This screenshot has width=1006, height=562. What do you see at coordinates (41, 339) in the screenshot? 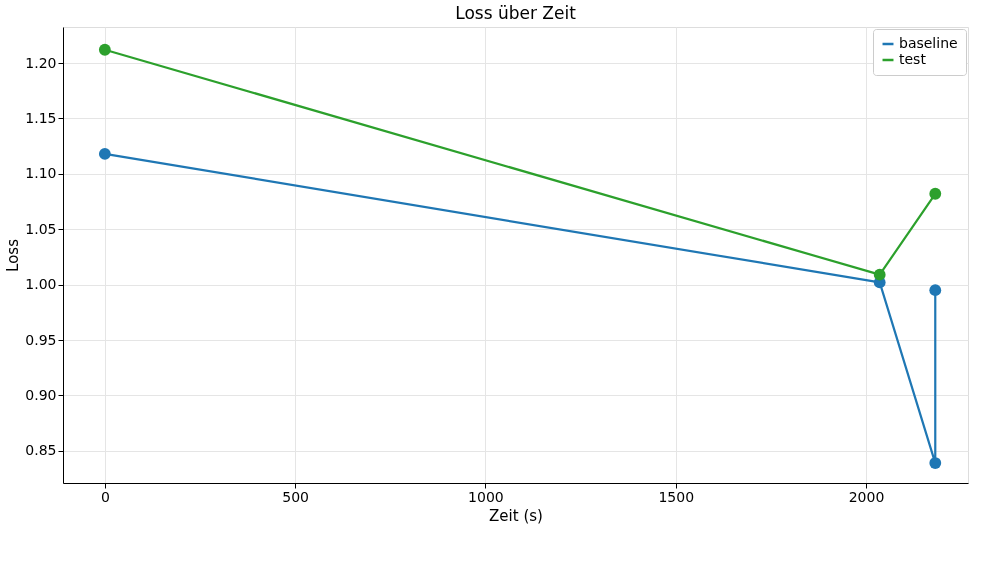
I see `y-tick-label: 0.95` at bounding box center [41, 339].